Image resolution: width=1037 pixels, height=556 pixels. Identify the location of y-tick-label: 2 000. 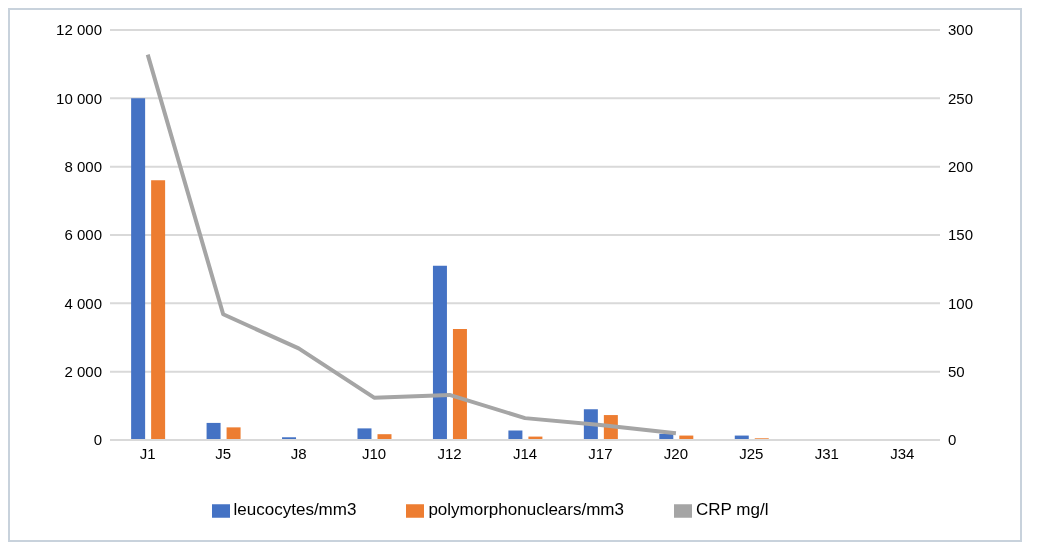
(83, 371).